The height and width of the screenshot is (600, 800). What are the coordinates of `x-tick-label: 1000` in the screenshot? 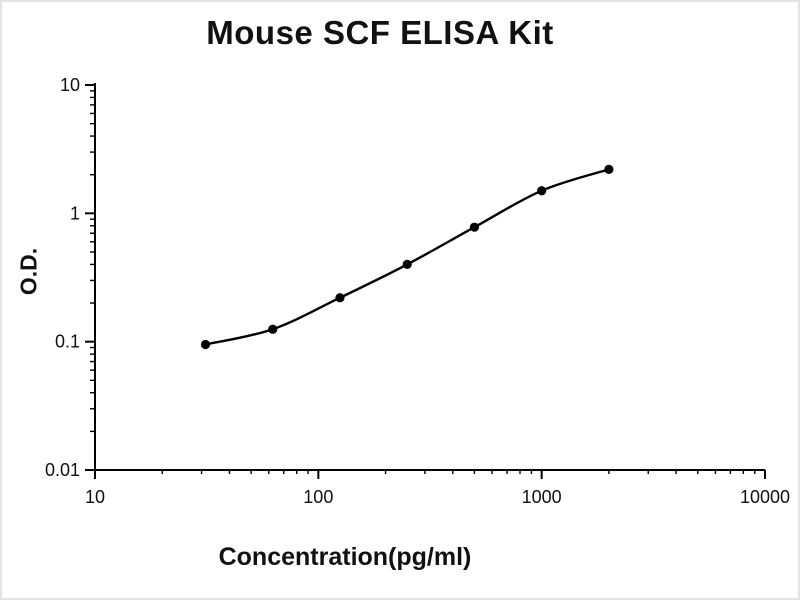 It's located at (542, 497).